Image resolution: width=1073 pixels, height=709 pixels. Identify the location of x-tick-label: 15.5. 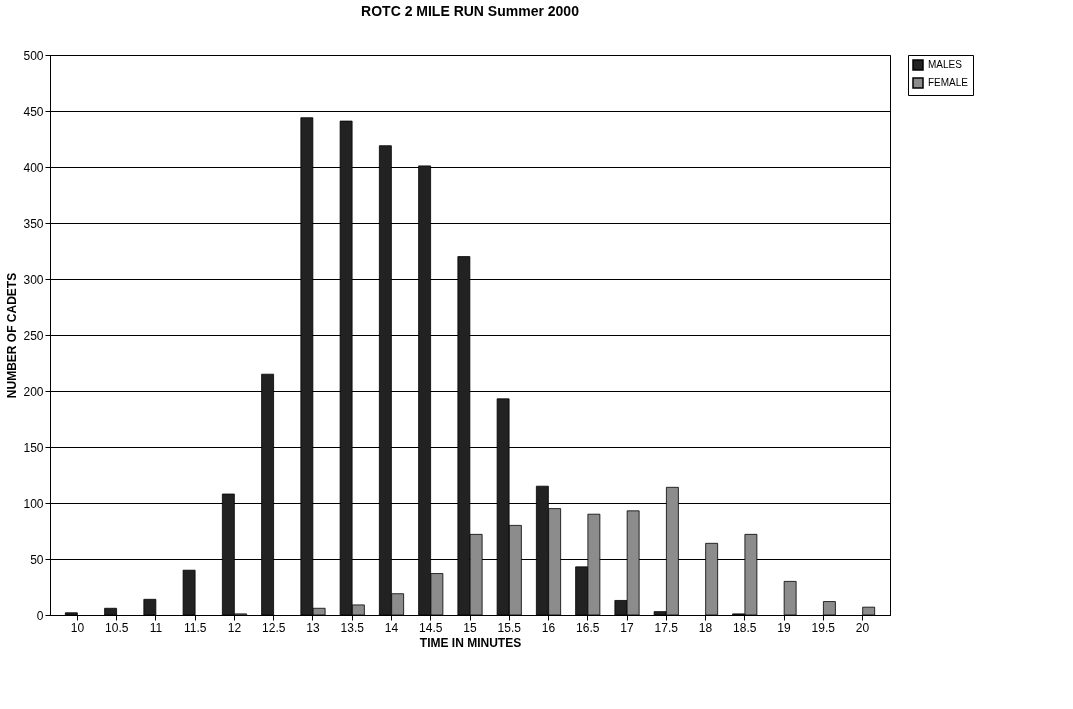
(509, 627).